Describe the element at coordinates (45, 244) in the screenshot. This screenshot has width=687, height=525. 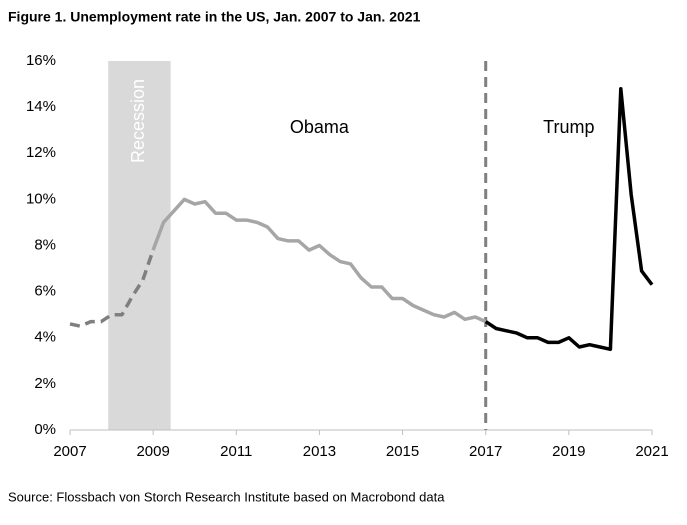
I see `y-tick-label: 8%` at that location.